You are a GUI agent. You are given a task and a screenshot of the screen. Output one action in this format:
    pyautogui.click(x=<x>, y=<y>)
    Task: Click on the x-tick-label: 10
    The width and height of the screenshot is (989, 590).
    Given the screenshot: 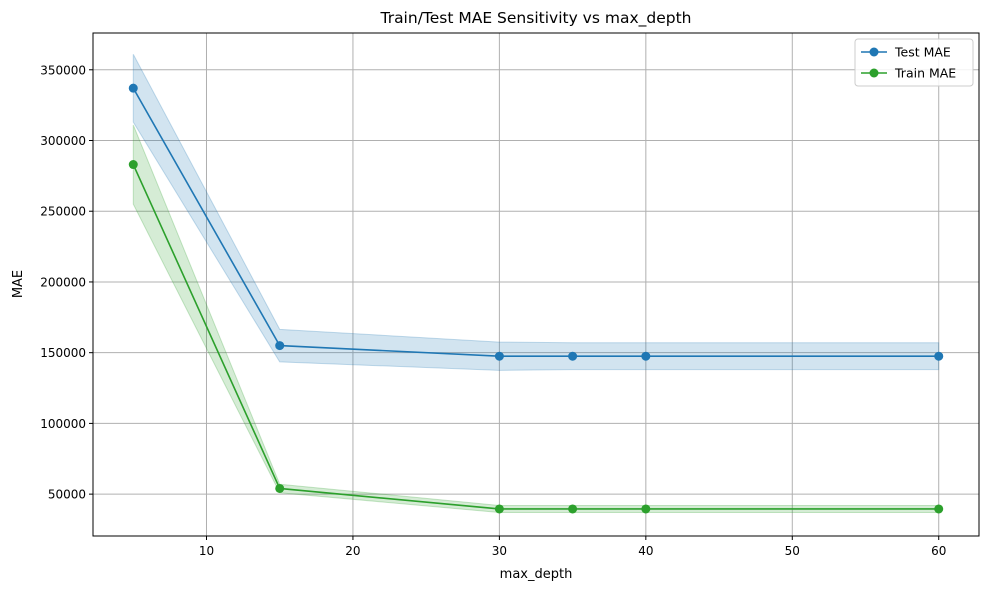 What is the action you would take?
    pyautogui.click(x=206, y=551)
    